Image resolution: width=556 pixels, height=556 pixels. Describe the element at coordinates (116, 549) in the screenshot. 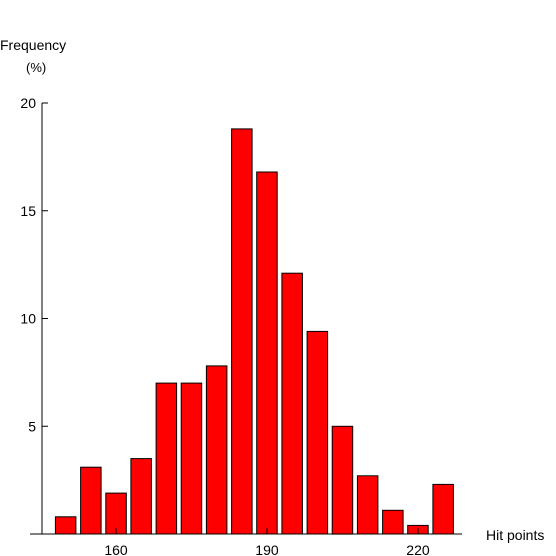

I see `x-tick-label-160: 160` at that location.